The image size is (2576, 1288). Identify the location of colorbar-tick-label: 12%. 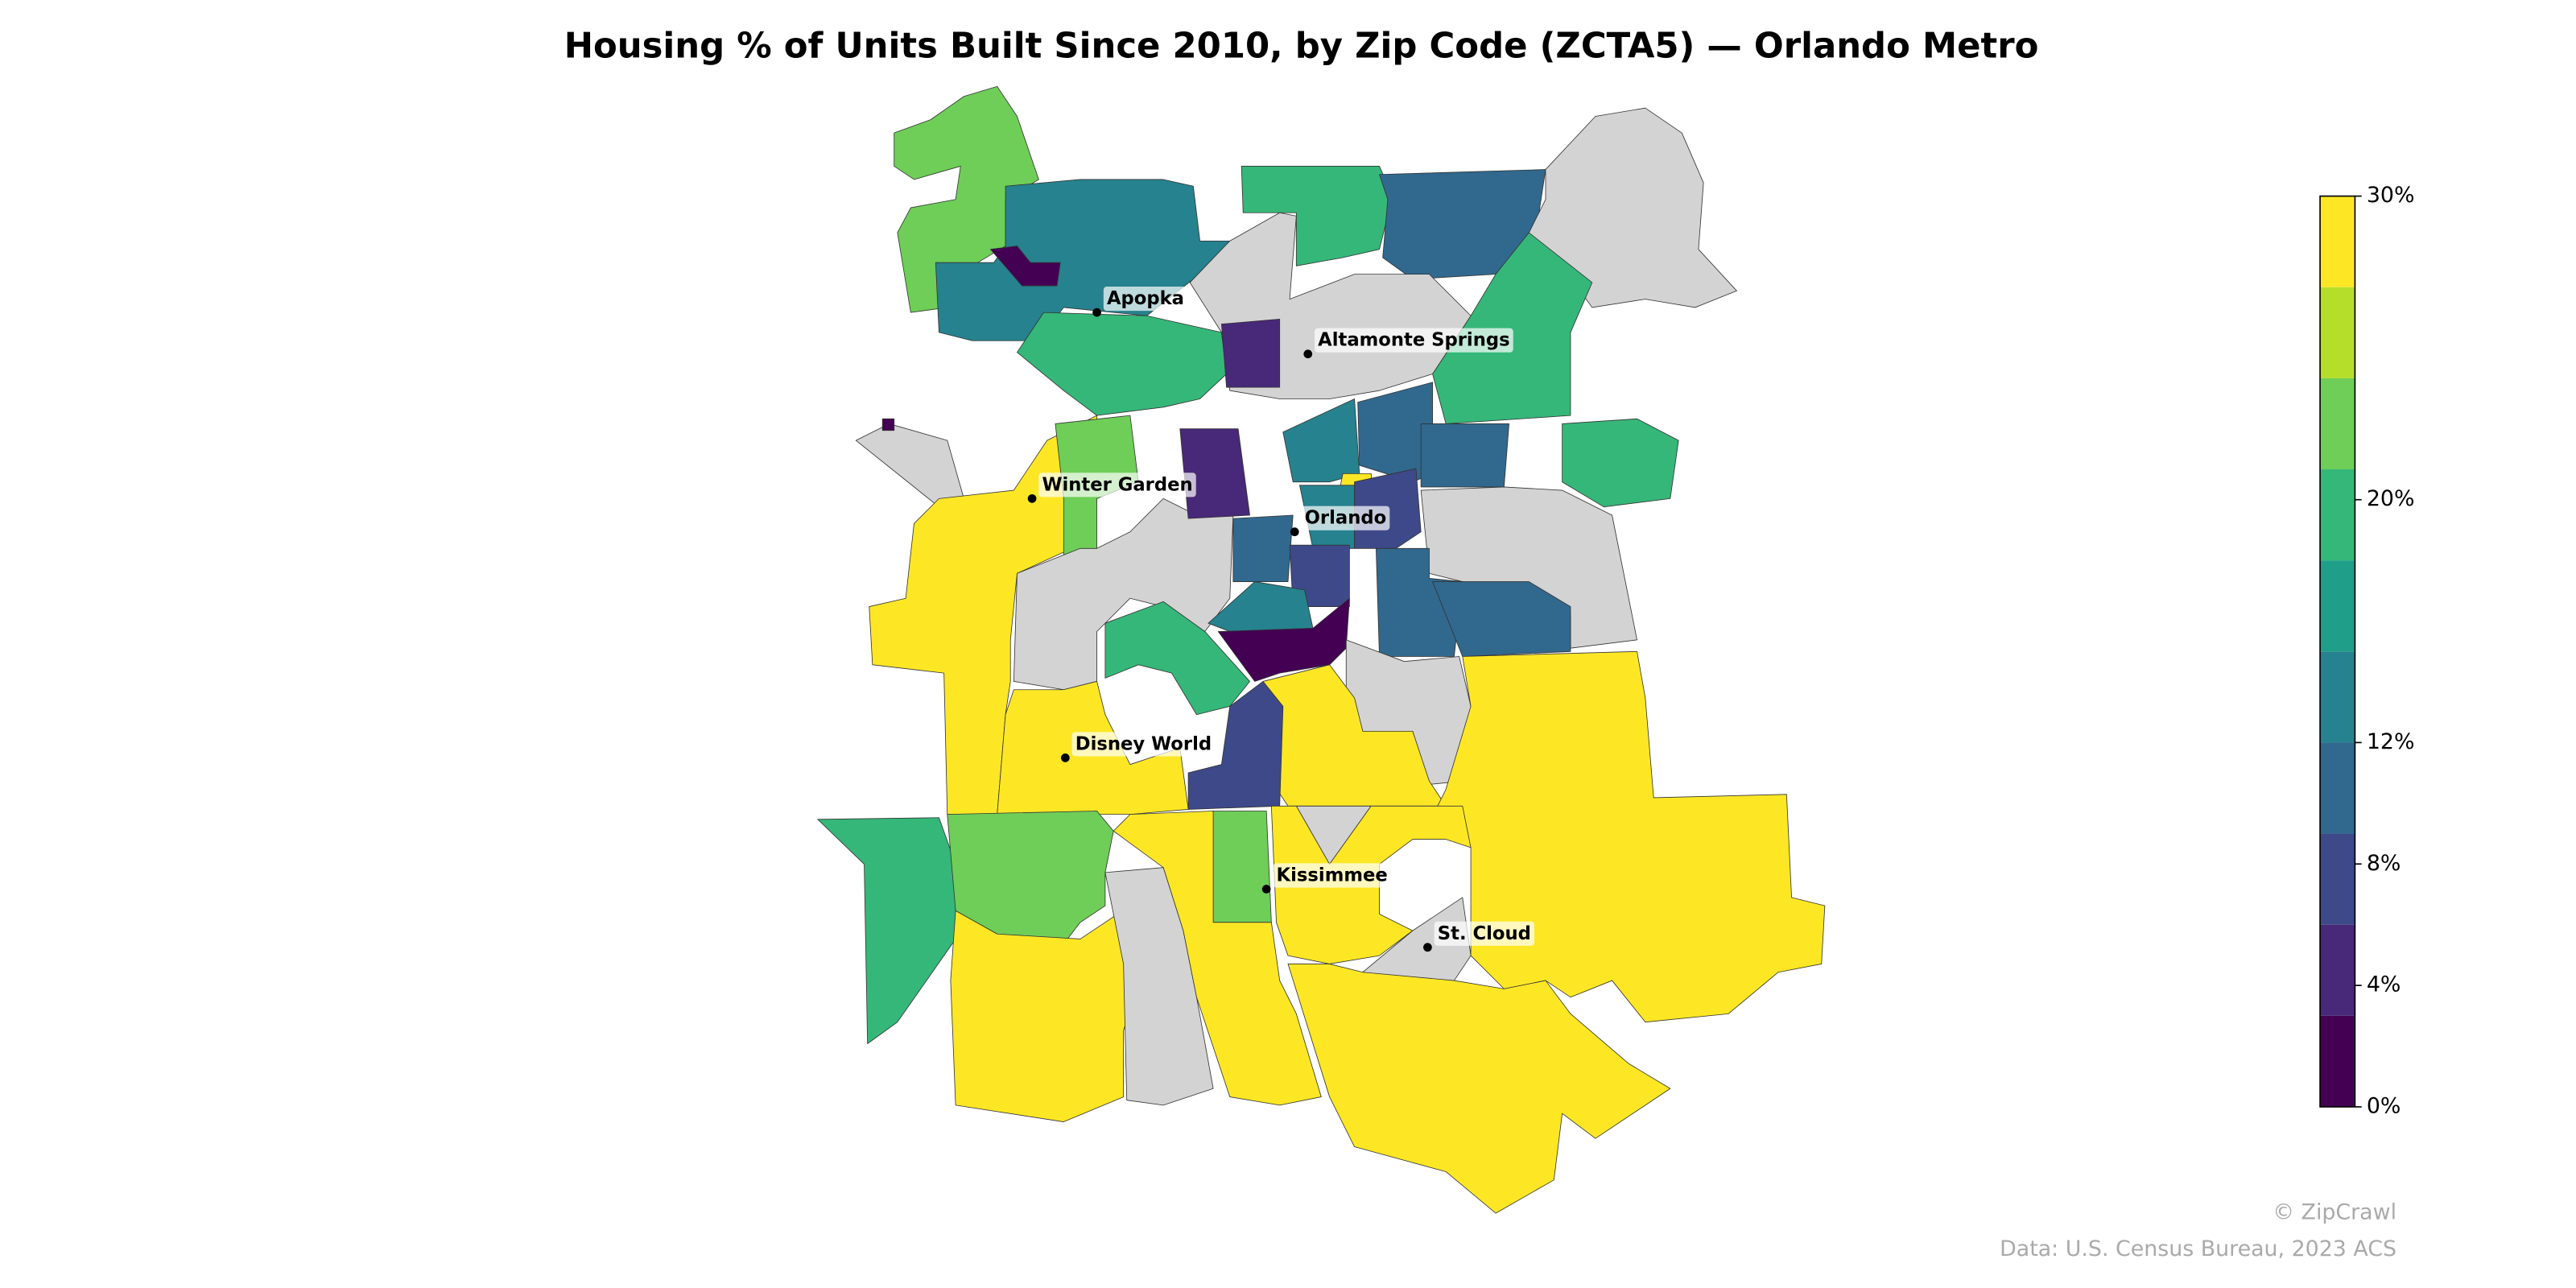
(2391, 741).